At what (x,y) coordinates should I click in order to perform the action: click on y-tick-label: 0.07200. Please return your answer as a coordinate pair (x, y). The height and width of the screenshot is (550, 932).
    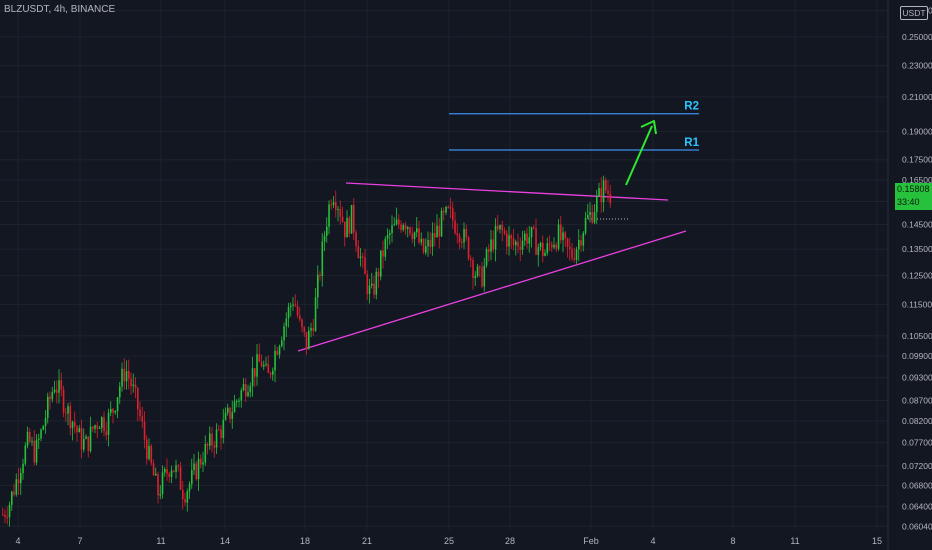
    Looking at the image, I should click on (917, 466).